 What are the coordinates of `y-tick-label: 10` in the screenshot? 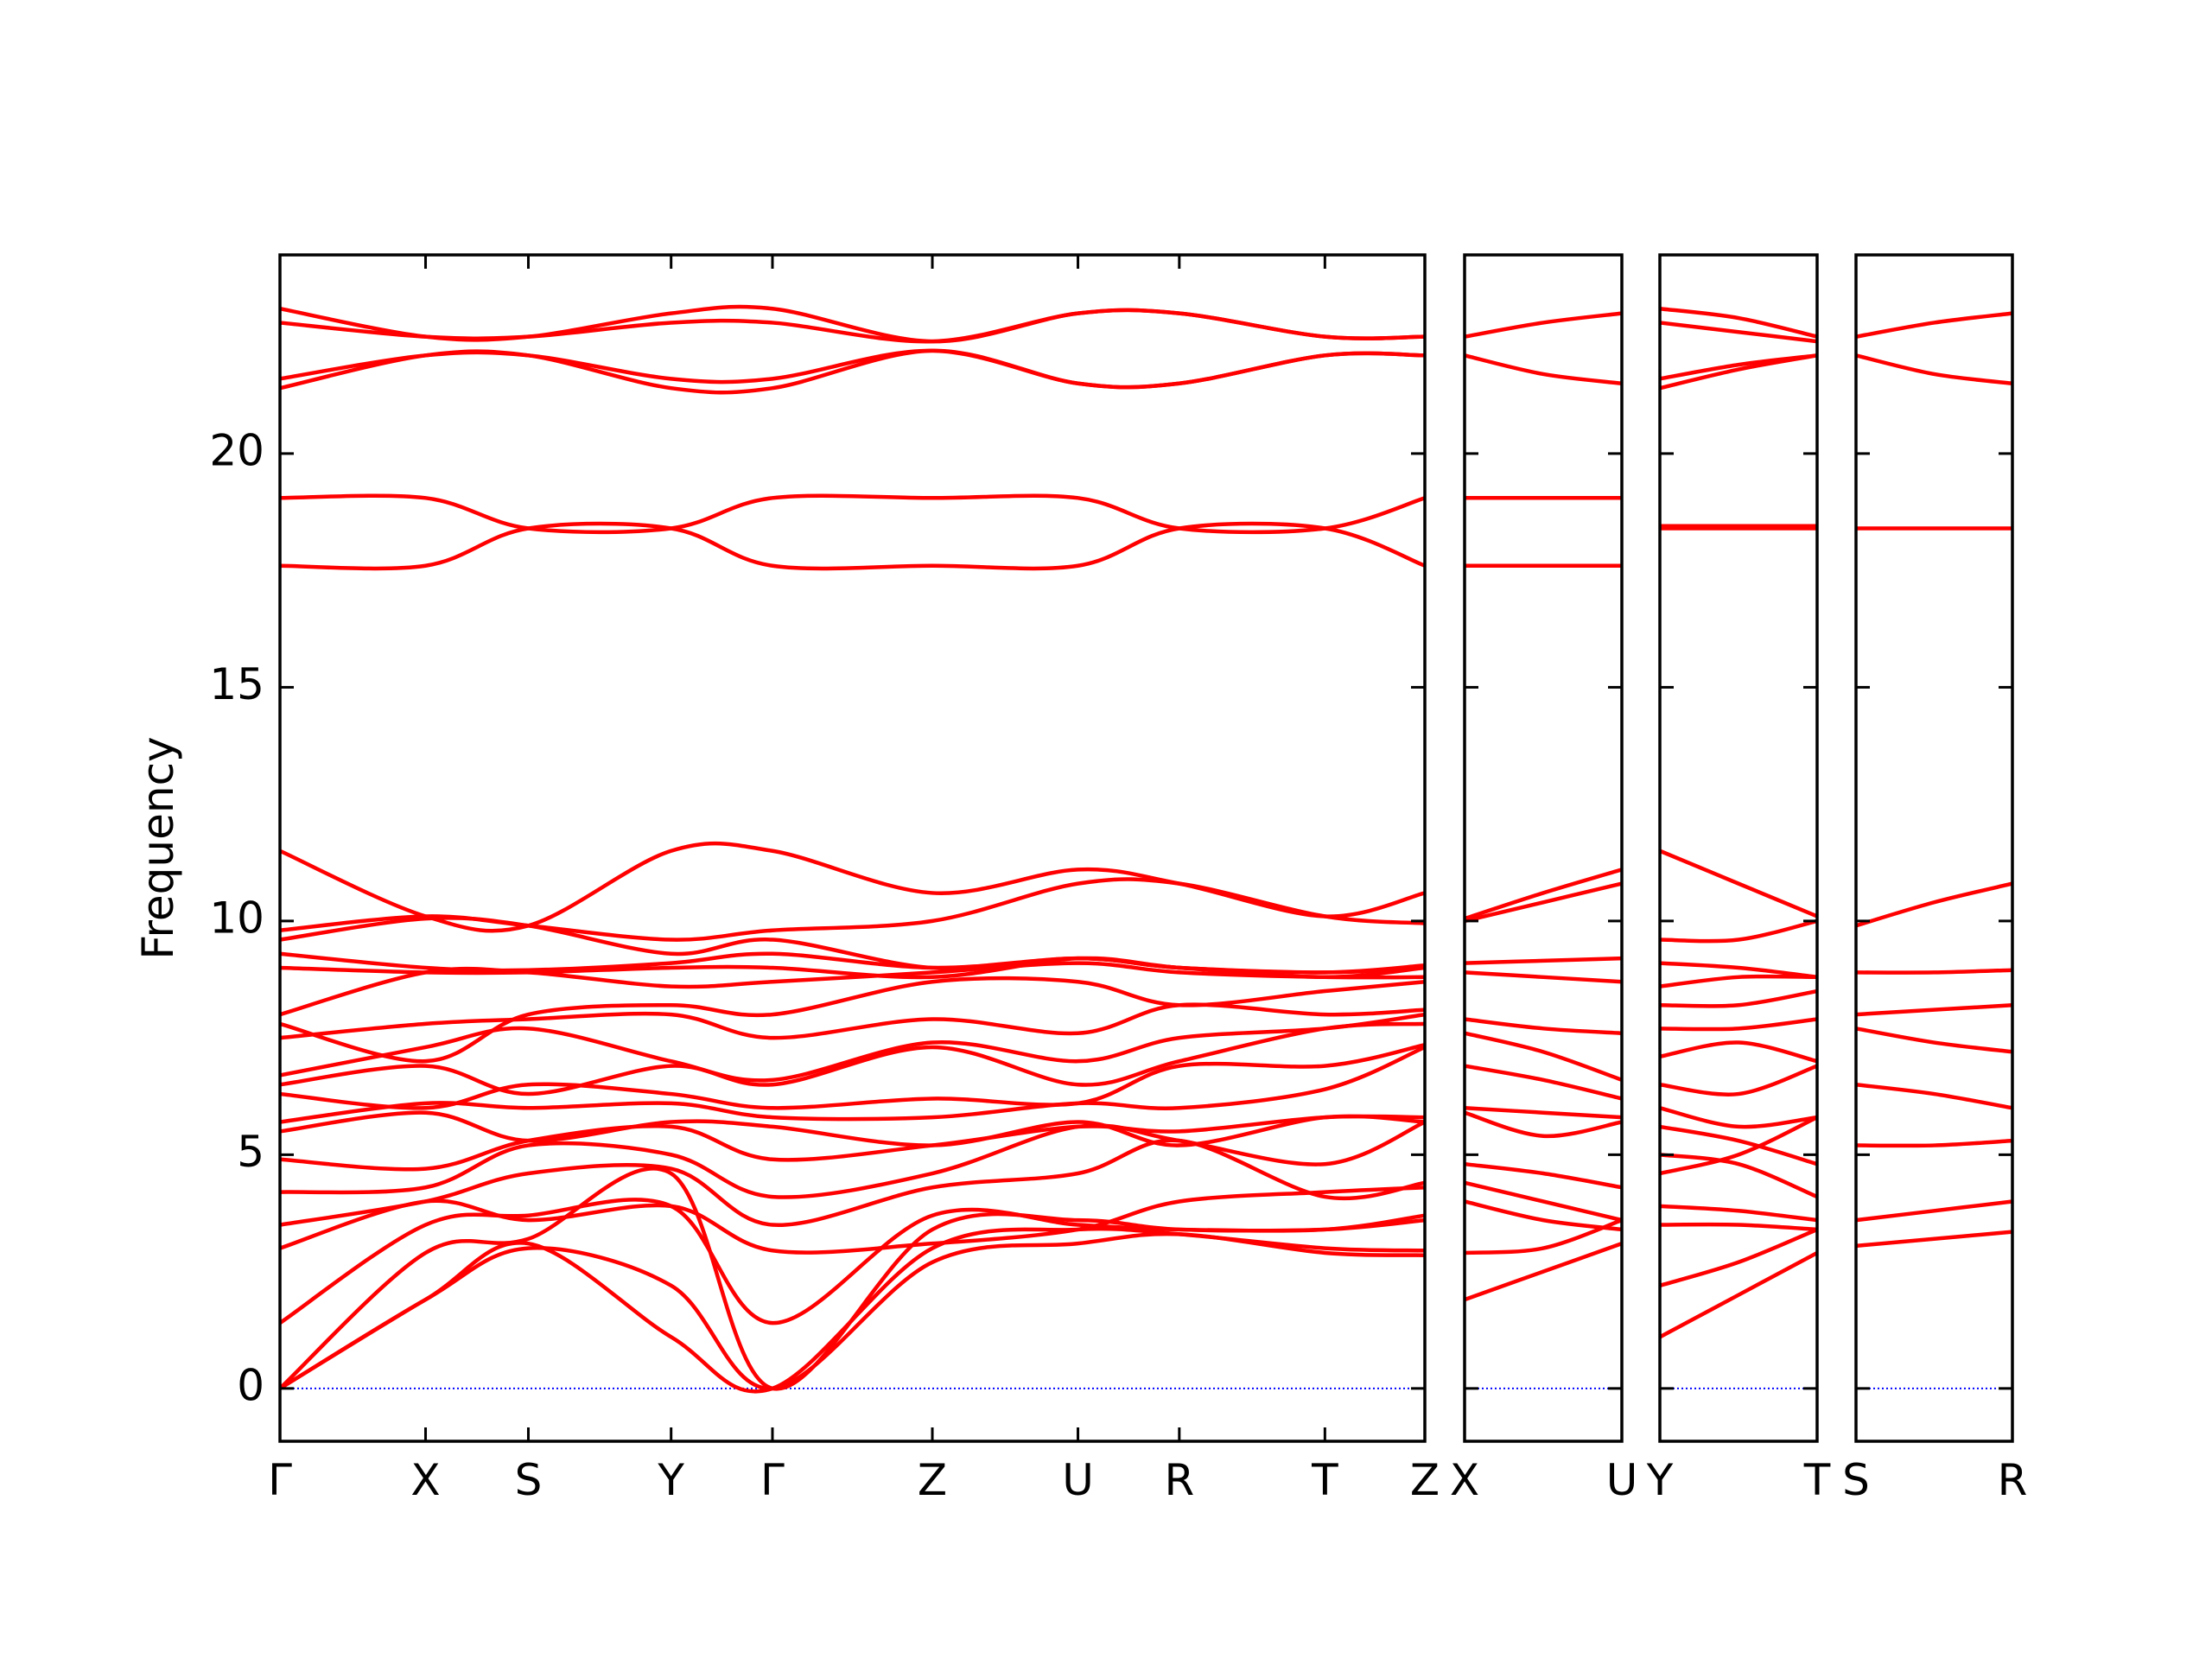 It's located at (236, 918).